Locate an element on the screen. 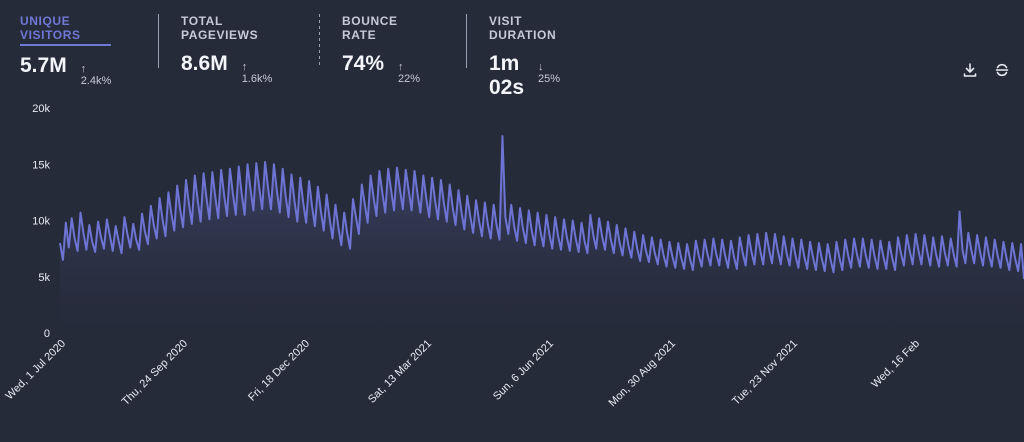 This screenshot has height=442, width=1024. stat-label: TOTAL PAGEVIEWS is located at coordinates (220, 28).